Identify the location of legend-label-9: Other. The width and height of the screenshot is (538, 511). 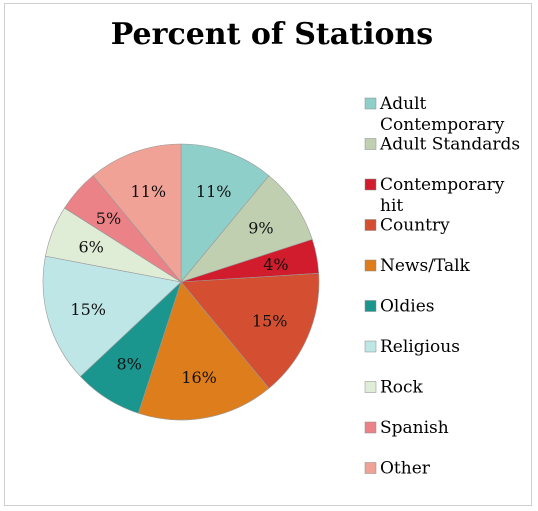
(405, 469).